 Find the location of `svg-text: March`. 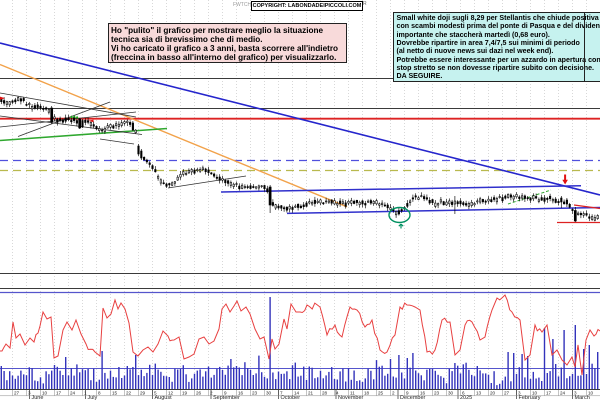

svg-text: March is located at coordinates (582, 397).